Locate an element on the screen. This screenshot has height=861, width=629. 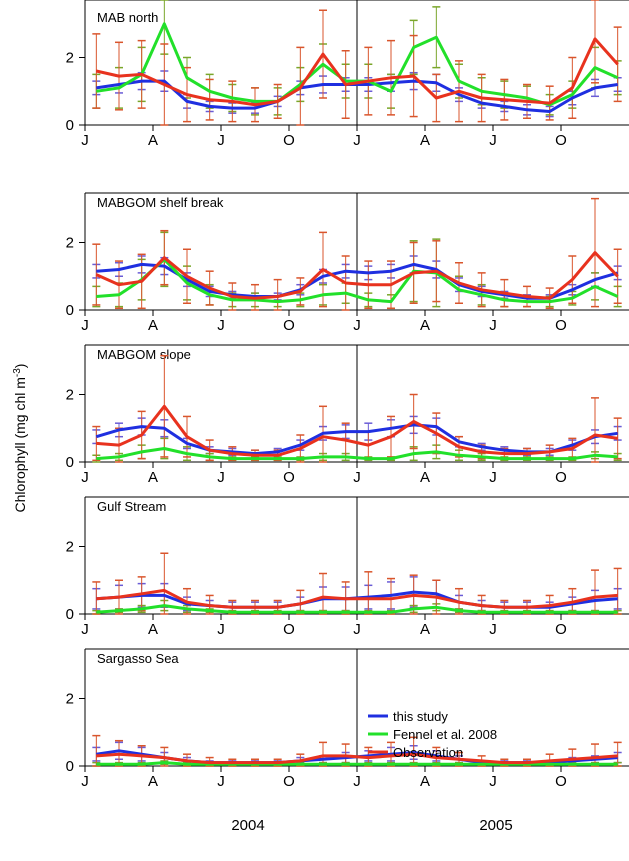
panel-title: MABGOM slope is located at coordinates (144, 354).